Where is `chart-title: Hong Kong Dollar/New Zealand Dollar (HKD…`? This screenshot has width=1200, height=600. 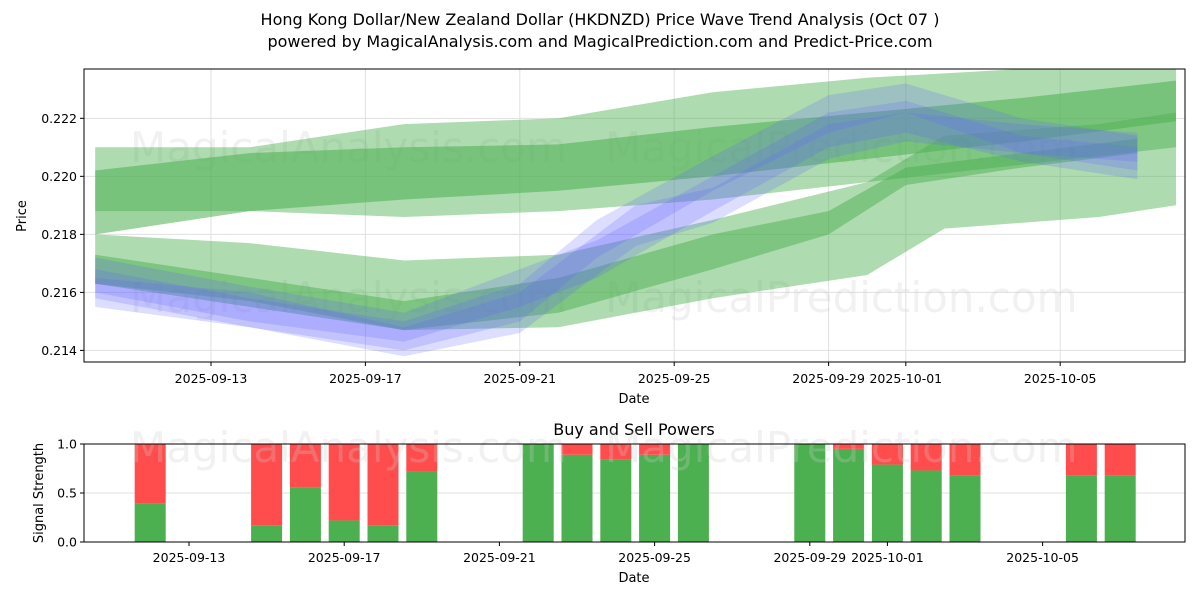
chart-title: Hong Kong Dollar/New Zealand Dollar (HKD… is located at coordinates (600, 19).